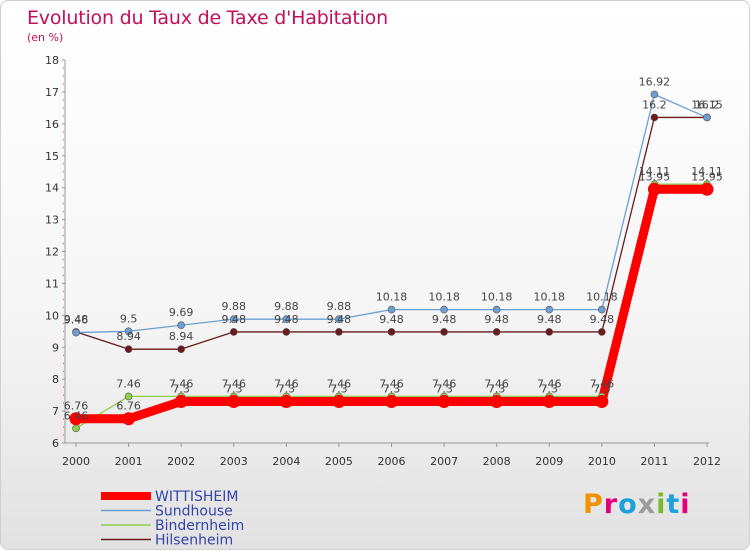  What do you see at coordinates (444, 461) in the screenshot?
I see `x-tick-label: 2007` at bounding box center [444, 461].